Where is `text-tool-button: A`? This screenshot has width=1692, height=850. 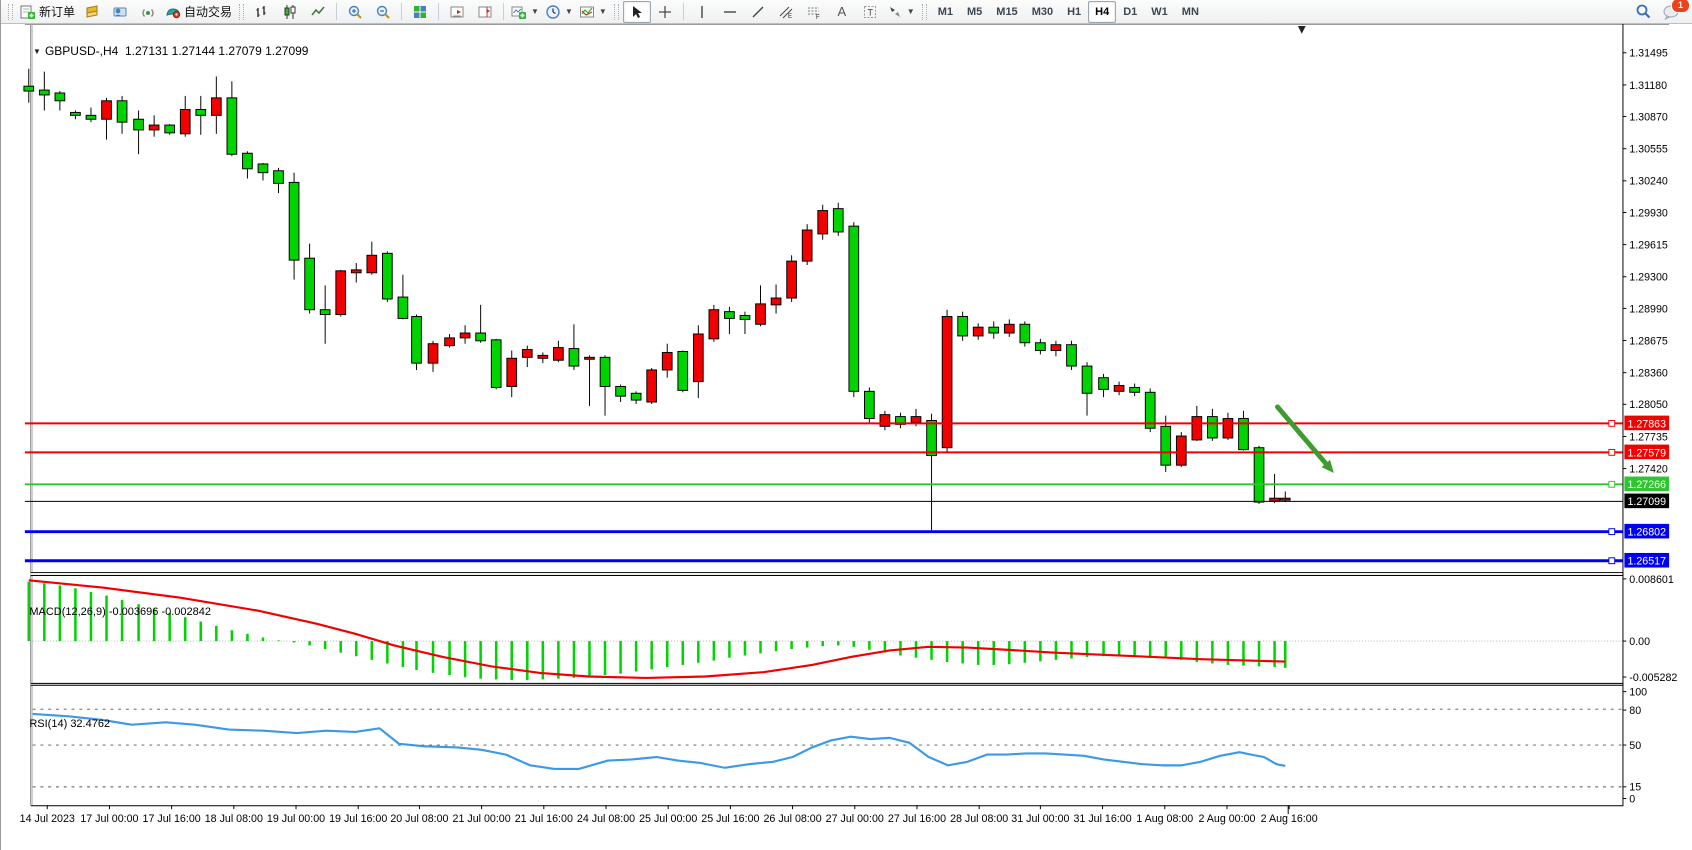 text-tool-button: A is located at coordinates (842, 12).